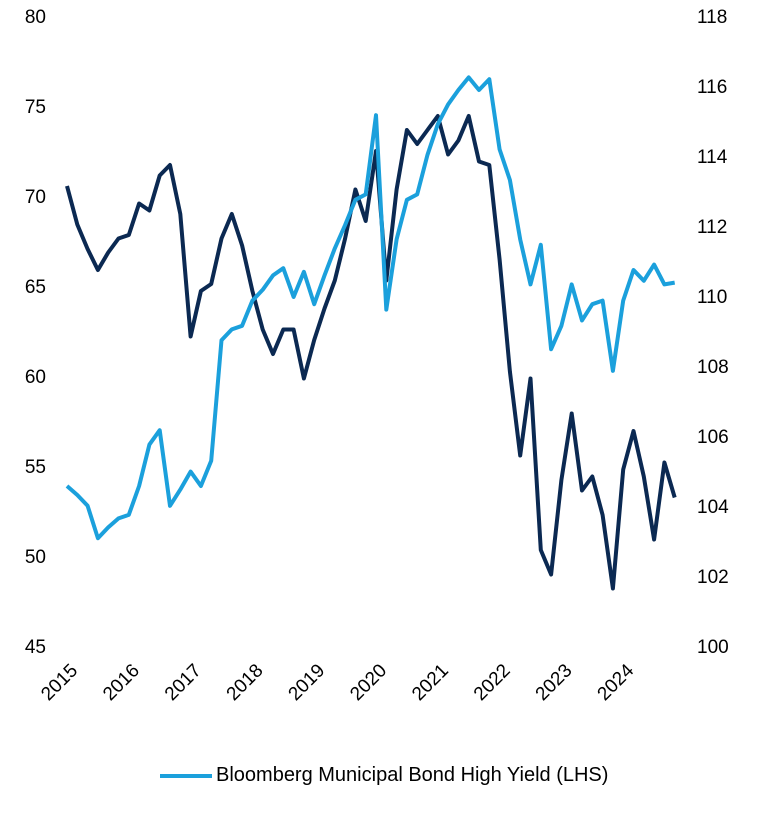  What do you see at coordinates (713, 367) in the screenshot?
I see `y2-tick-label: 108` at bounding box center [713, 367].